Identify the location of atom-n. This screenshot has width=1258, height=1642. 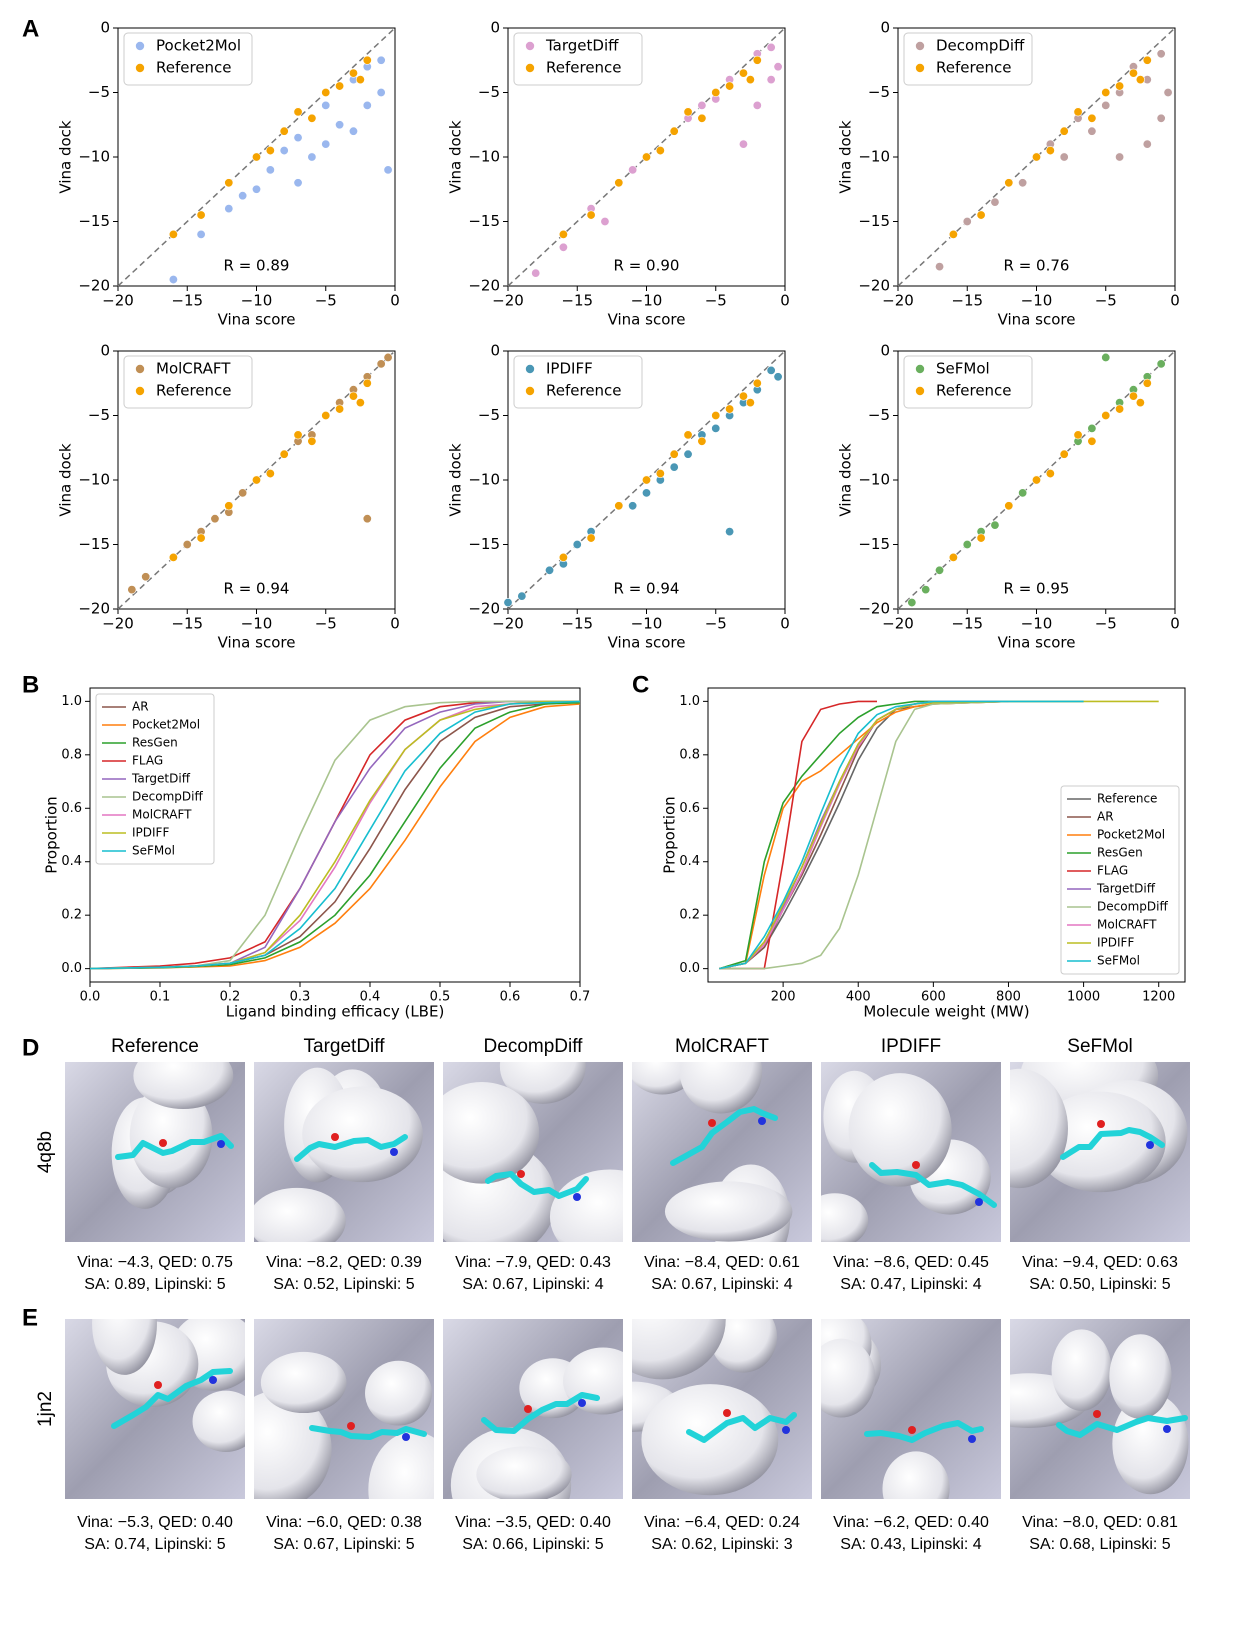
(979, 1202).